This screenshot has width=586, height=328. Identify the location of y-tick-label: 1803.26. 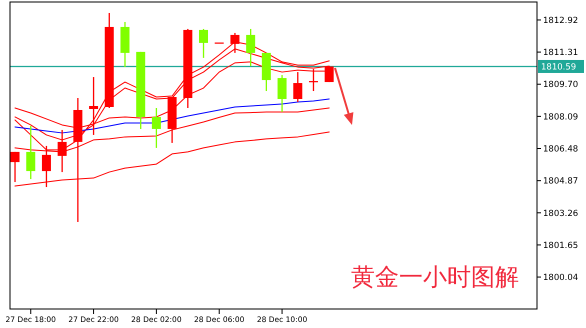
(560, 213).